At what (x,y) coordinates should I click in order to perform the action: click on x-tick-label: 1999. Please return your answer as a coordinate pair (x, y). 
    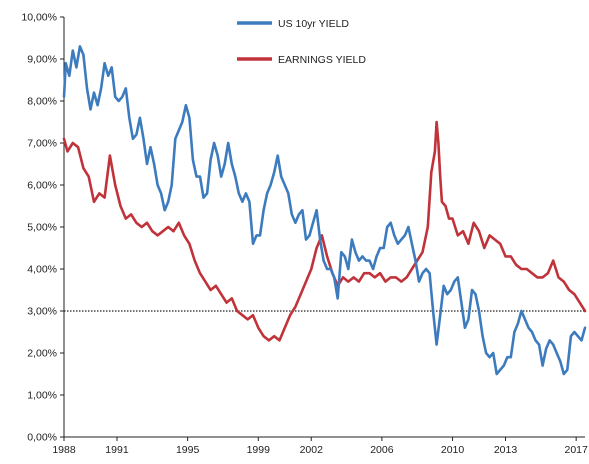
    Looking at the image, I should click on (259, 450).